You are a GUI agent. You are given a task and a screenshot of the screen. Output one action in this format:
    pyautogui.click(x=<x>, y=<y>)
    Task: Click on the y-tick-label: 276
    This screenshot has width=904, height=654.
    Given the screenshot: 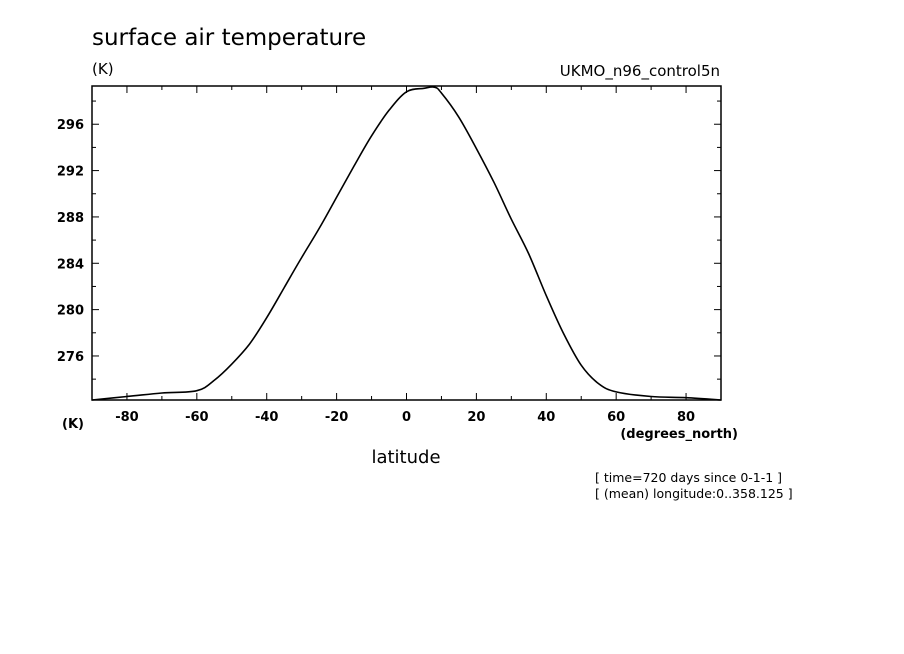 What is the action you would take?
    pyautogui.click(x=70, y=357)
    